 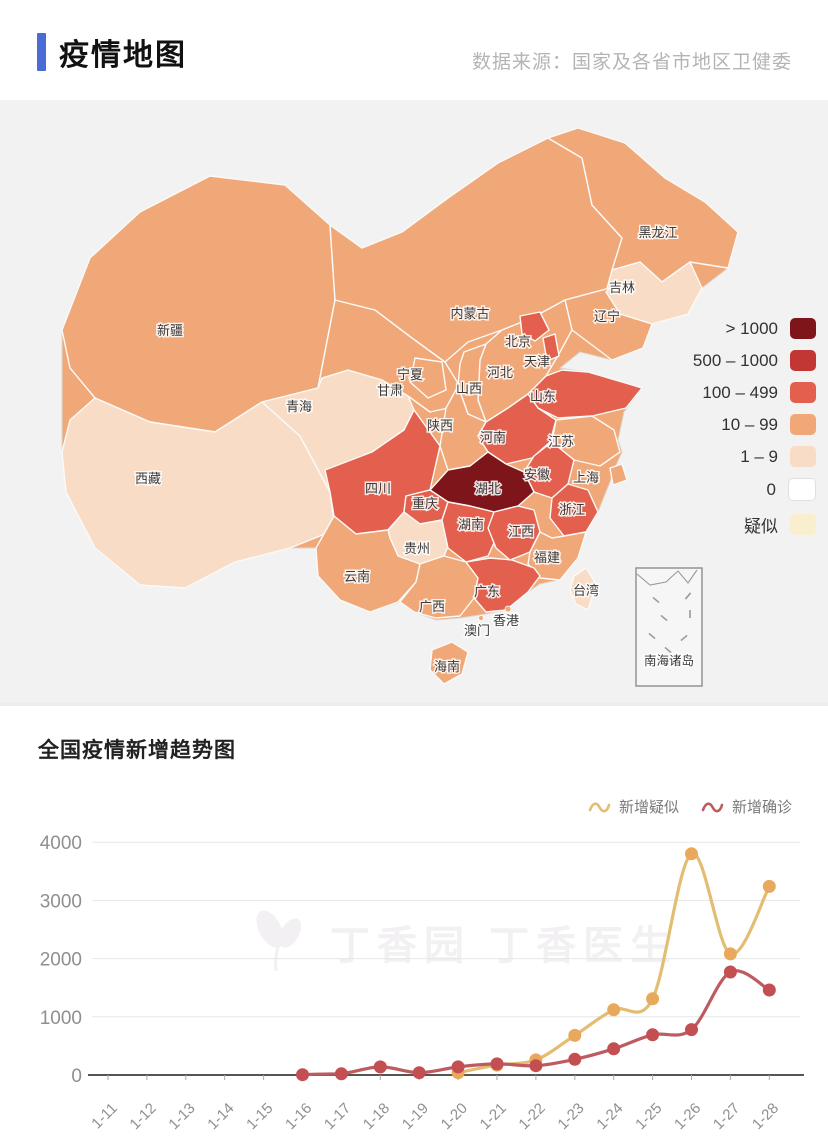 I want to click on province-label: 广西, so click(x=432, y=606).